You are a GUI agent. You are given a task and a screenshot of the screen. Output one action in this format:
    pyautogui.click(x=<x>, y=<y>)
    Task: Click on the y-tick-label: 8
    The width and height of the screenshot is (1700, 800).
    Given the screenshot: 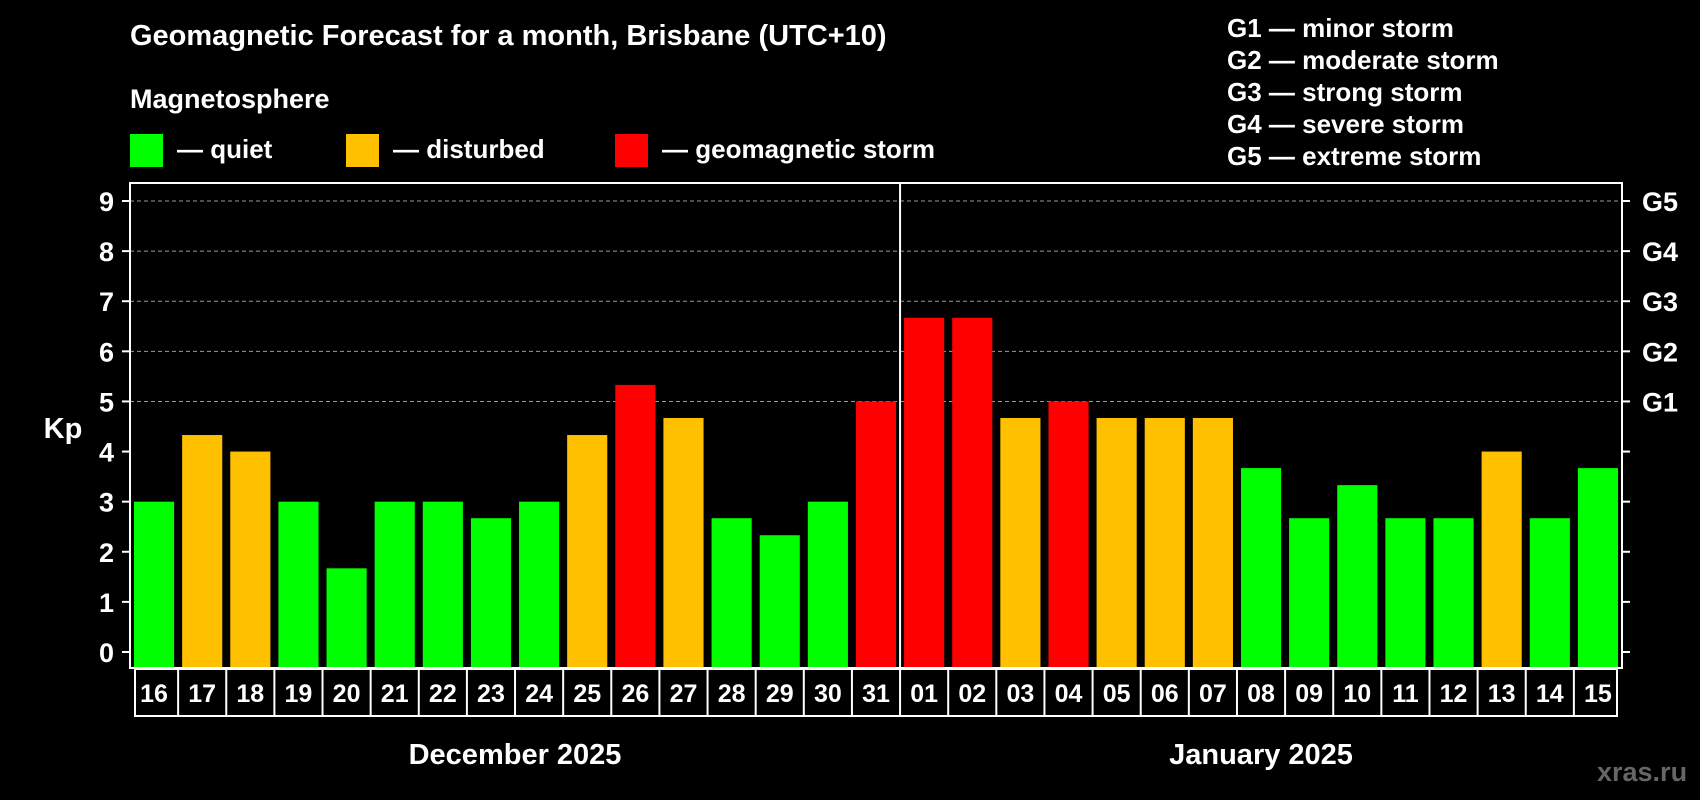 What is the action you would take?
    pyautogui.click(x=106, y=252)
    